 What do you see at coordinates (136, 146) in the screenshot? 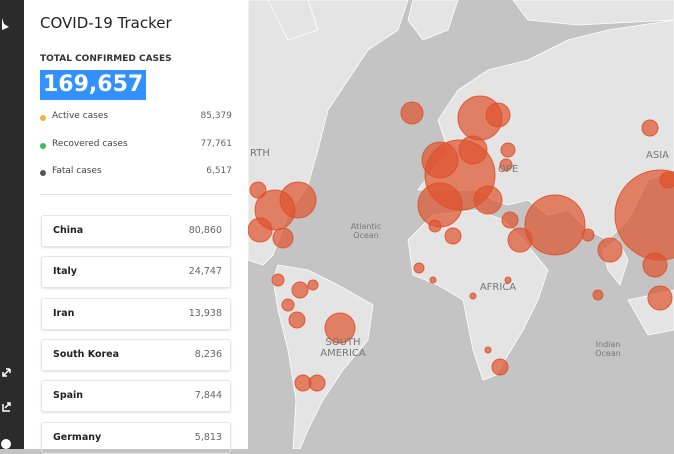
I see `case-row: Recovered cases 77,761` at bounding box center [136, 146].